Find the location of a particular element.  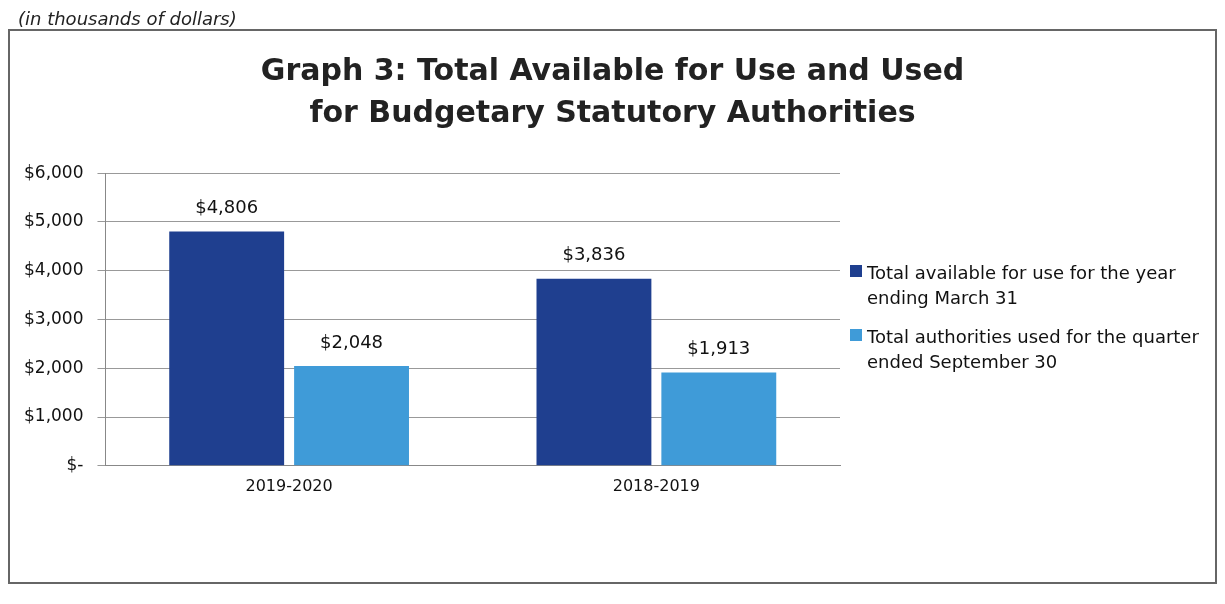

y-tick-label: $2,000 is located at coordinates (54, 366).